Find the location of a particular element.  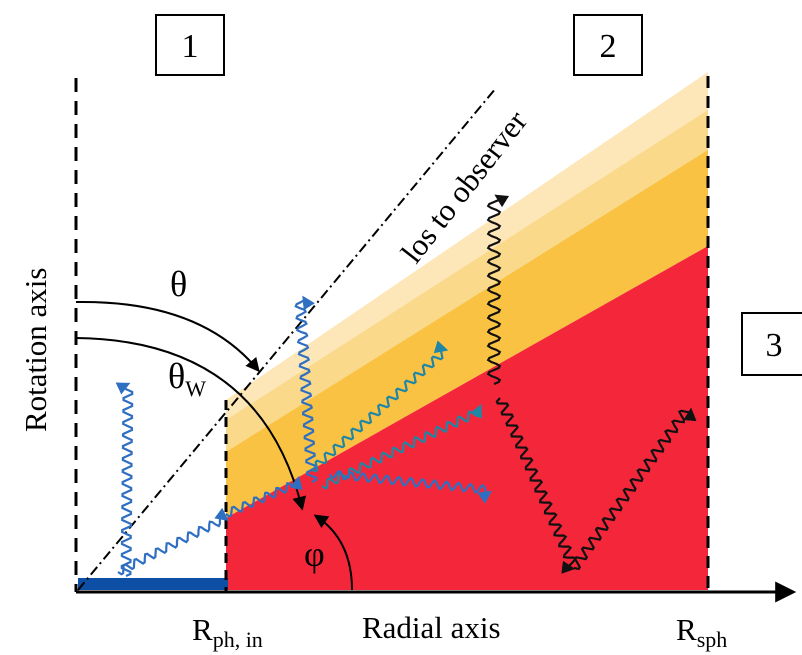

r-sph-label: Rsph is located at coordinates (701, 632).